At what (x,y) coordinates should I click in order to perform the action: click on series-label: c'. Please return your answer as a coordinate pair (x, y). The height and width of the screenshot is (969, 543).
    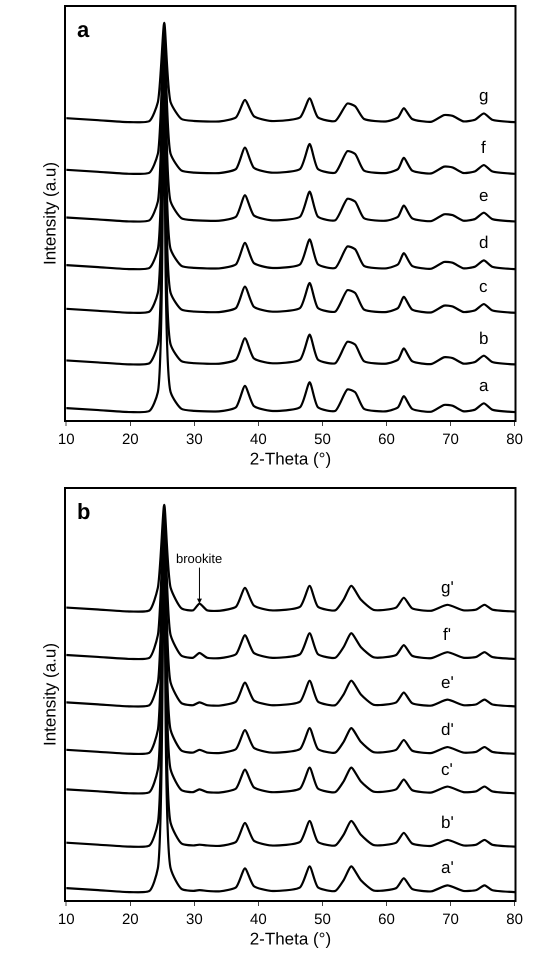
    Looking at the image, I should click on (447, 769).